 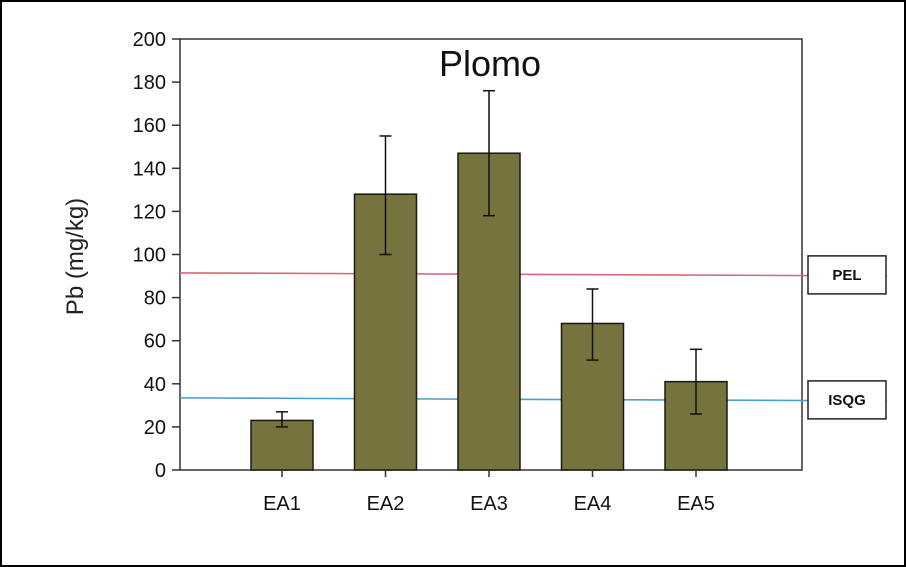 What do you see at coordinates (282, 445) in the screenshot?
I see `bar-ea1` at bounding box center [282, 445].